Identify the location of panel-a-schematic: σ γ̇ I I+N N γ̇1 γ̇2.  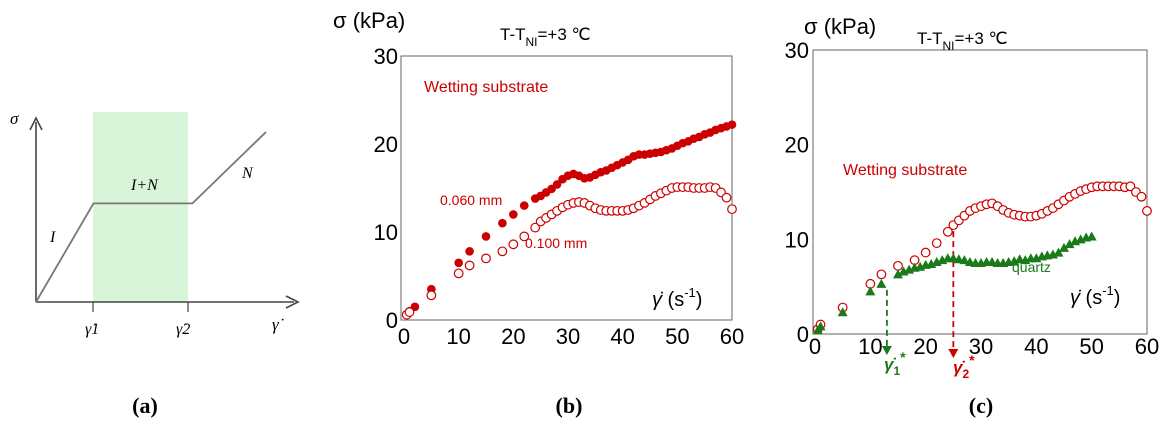
(155, 223).